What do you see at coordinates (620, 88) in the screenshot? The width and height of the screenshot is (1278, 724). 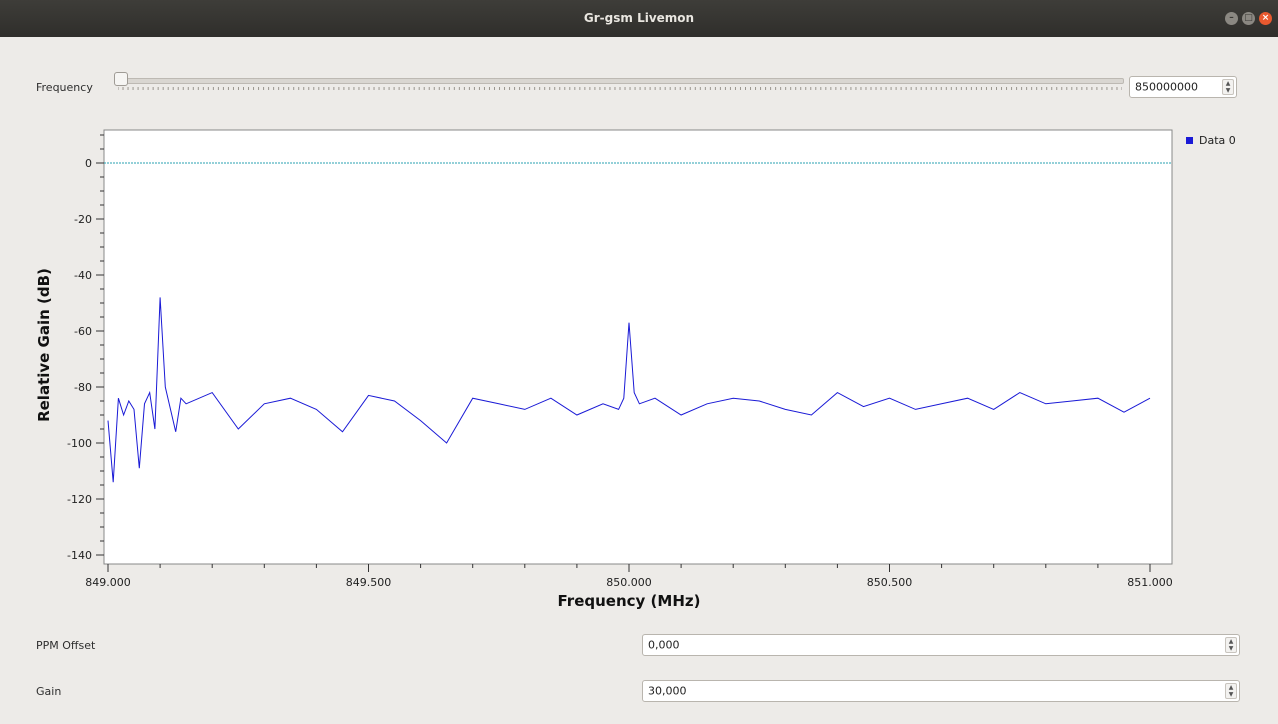 I see `frequency-slider-ticks` at bounding box center [620, 88].